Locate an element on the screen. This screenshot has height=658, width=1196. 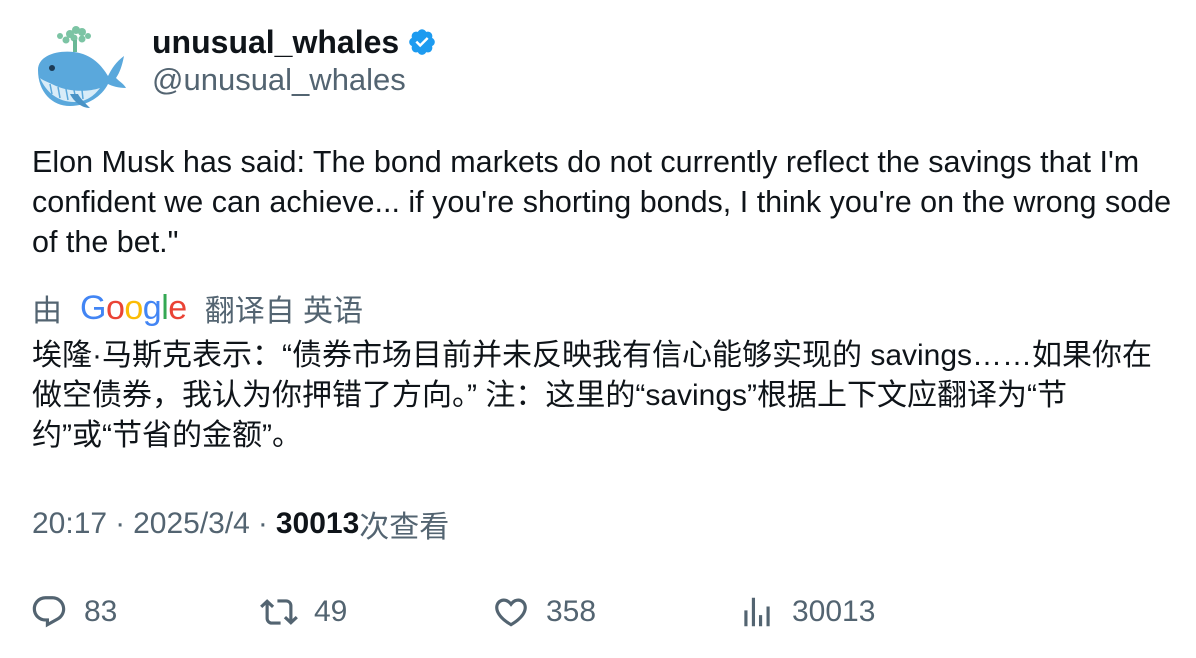
tweet-time: 20:17 is located at coordinates (70, 523).